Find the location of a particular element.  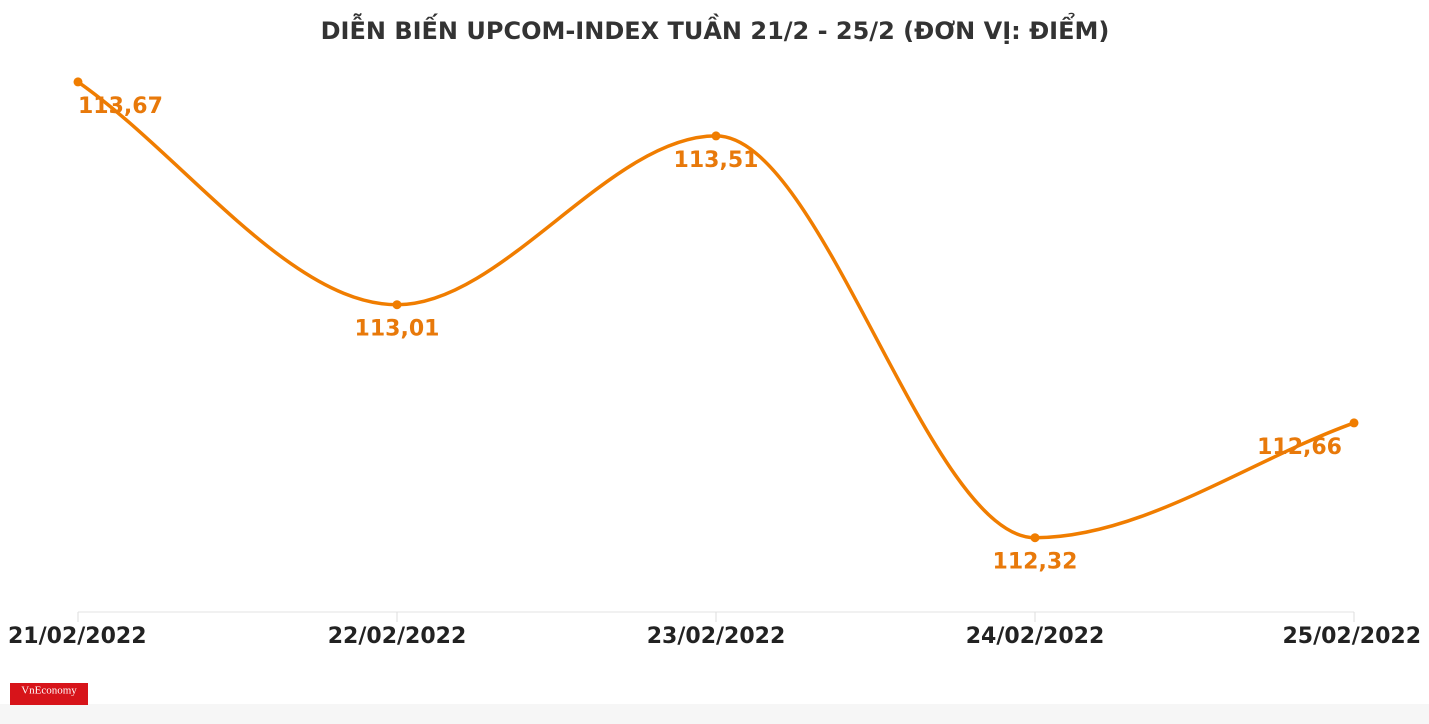

logo-box is located at coordinates (49, 694).